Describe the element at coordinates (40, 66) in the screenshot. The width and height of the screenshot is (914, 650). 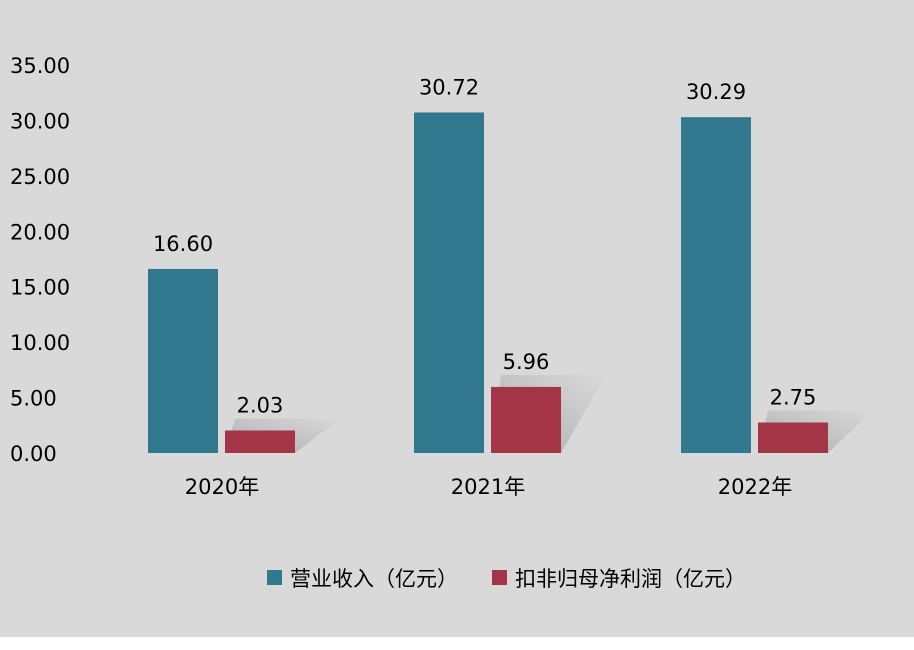
I see `y-tick-label: 35.00` at that location.